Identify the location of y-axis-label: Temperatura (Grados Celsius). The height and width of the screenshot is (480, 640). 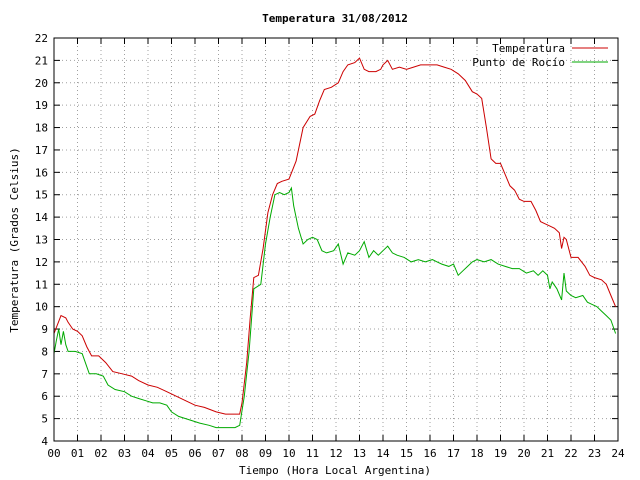
(14, 239).